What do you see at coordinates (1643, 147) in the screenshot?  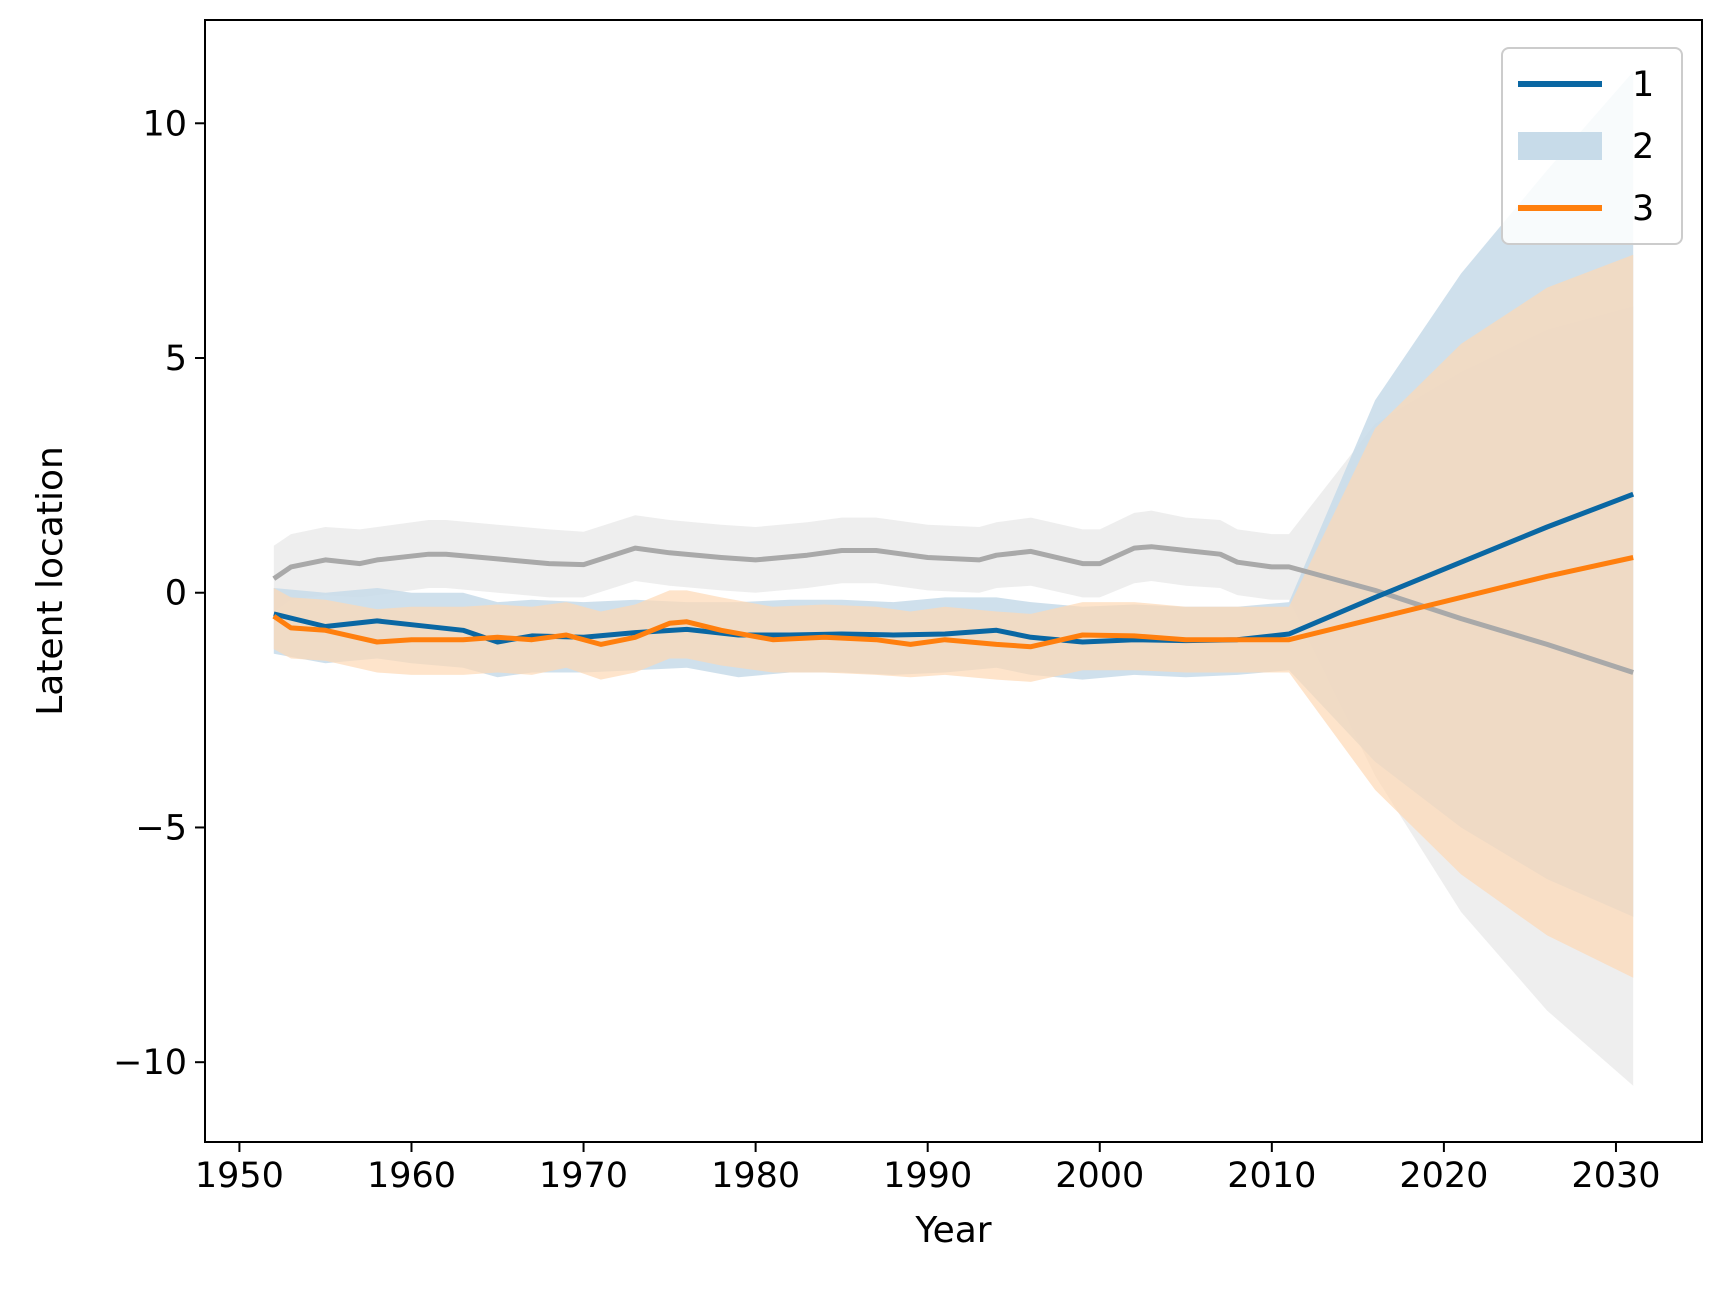 I see `legend-label: 2` at bounding box center [1643, 147].